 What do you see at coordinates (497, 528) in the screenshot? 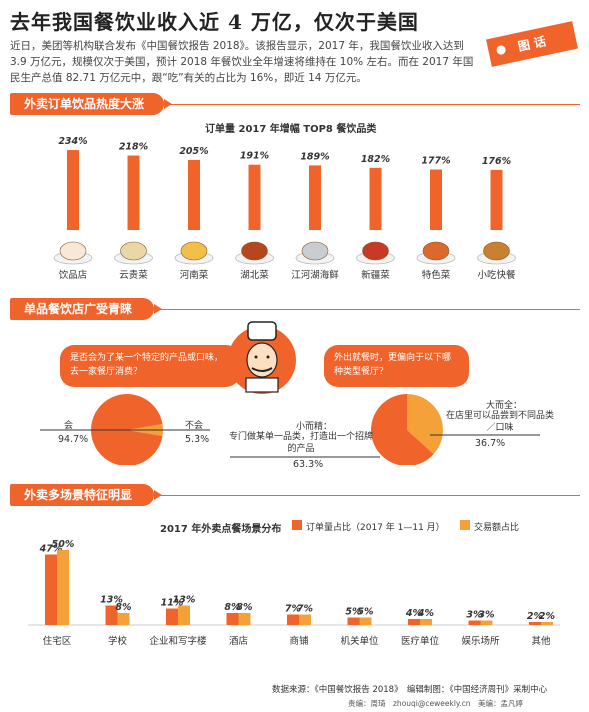
I see `legend-revenue-label: 交易额占比` at bounding box center [497, 528].